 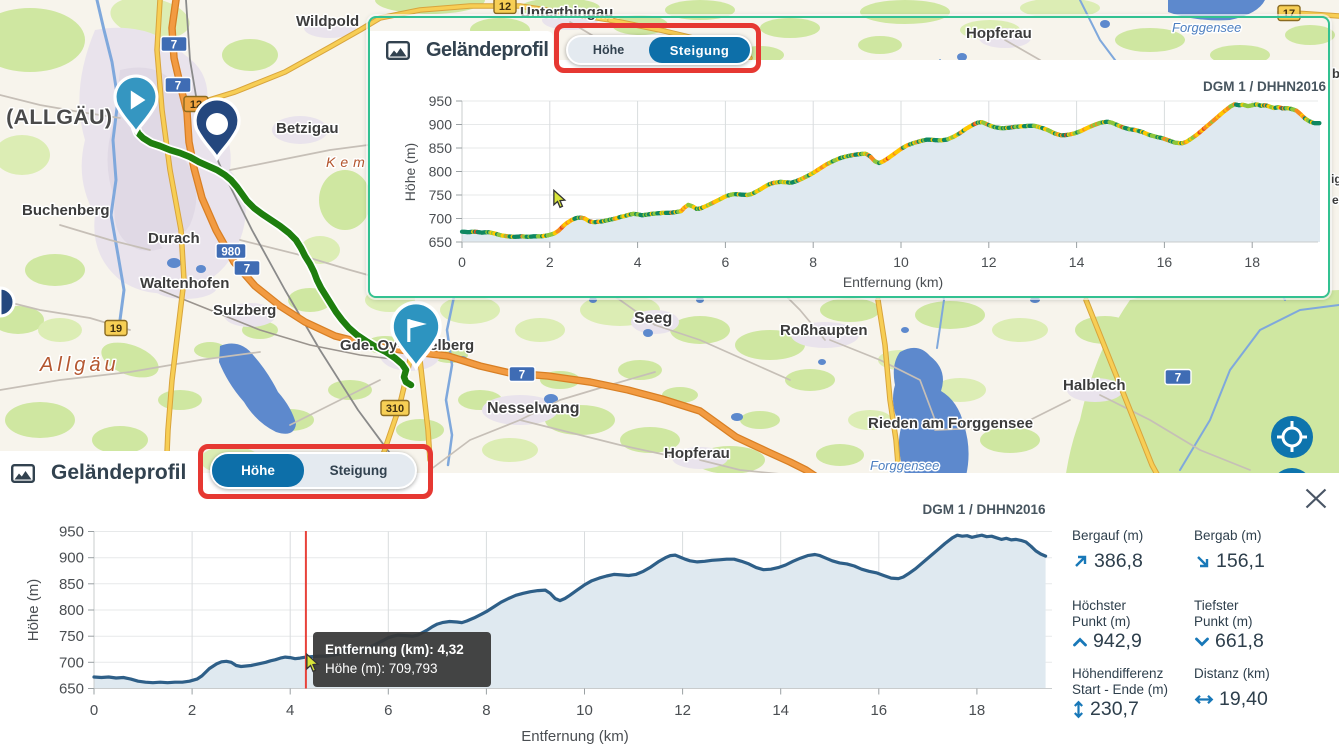 What do you see at coordinates (327, 21) in the screenshot?
I see `svg-text: Wildpold` at bounding box center [327, 21].